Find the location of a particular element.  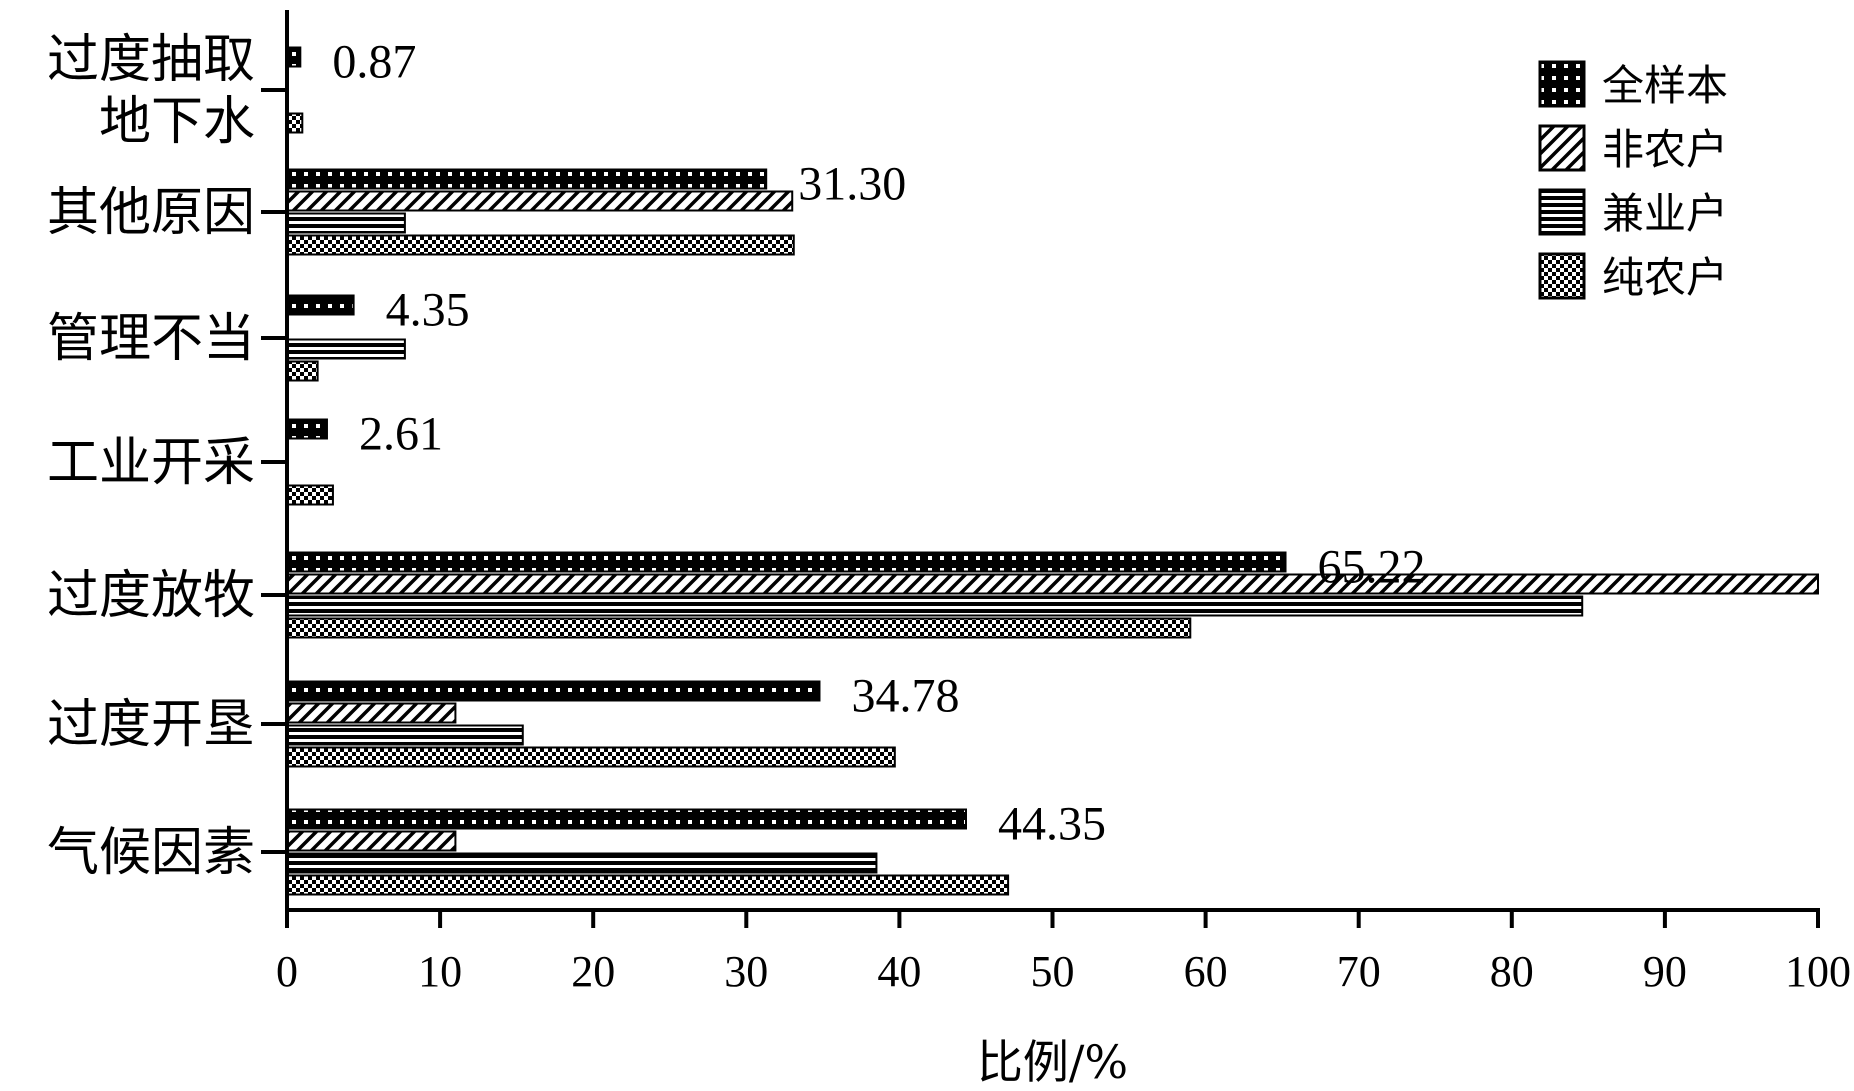

category-label-7: 气候因素 is located at coordinates (151, 853).